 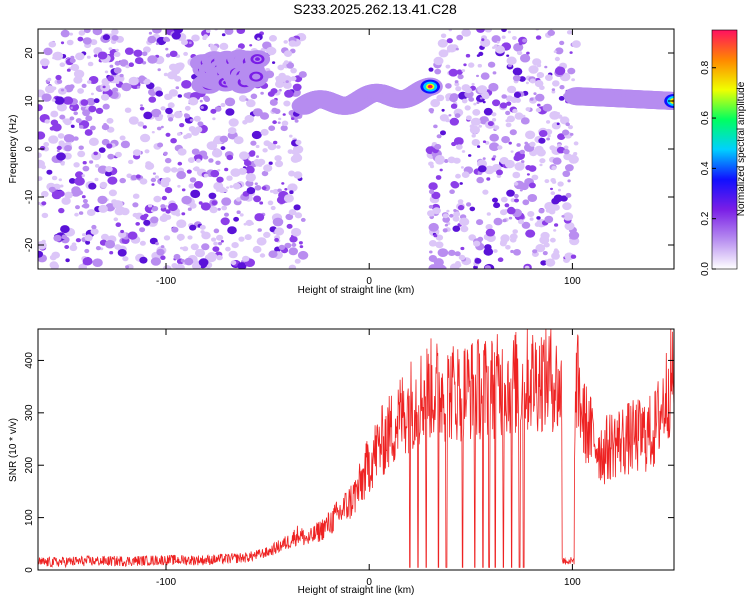 What do you see at coordinates (705, 218) in the screenshot?
I see `colorbar-tick-label: 0.2` at bounding box center [705, 218].